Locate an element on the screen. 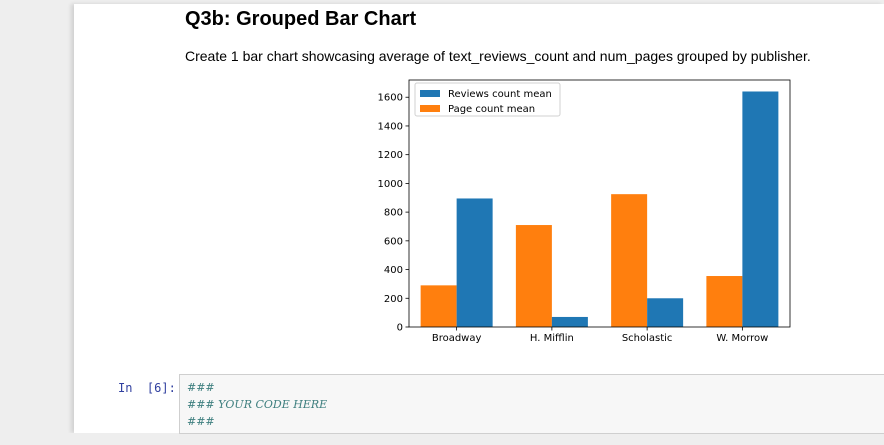 Image resolution: width=884 pixels, height=445 pixels. x-tick-label: W. Morrow is located at coordinates (742, 338).